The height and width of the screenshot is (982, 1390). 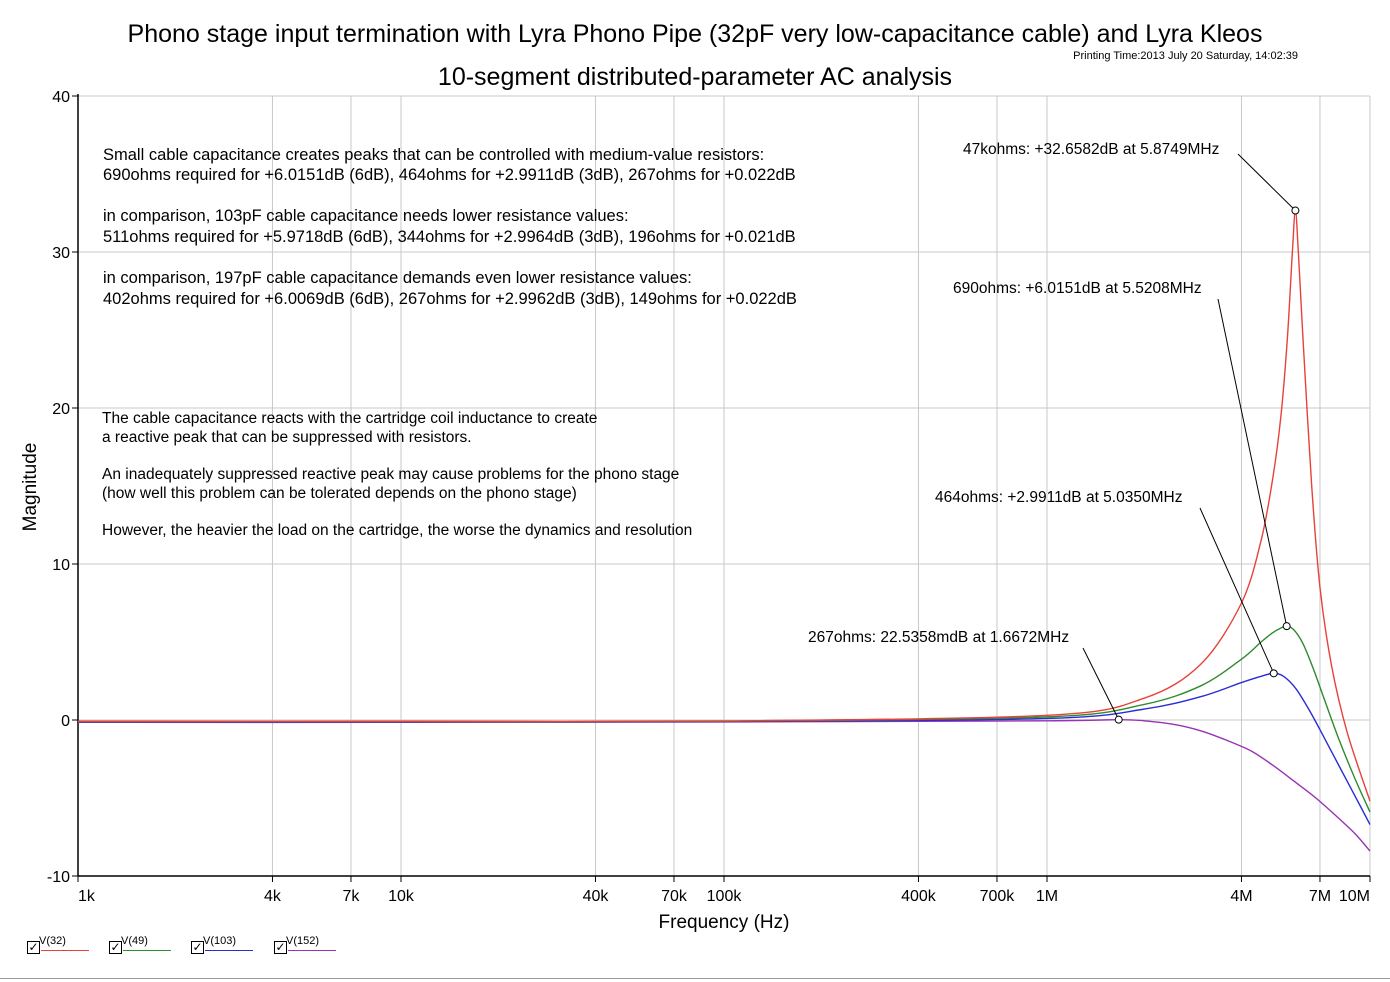 What do you see at coordinates (61, 565) in the screenshot?
I see `y-tick-label: 10` at bounding box center [61, 565].